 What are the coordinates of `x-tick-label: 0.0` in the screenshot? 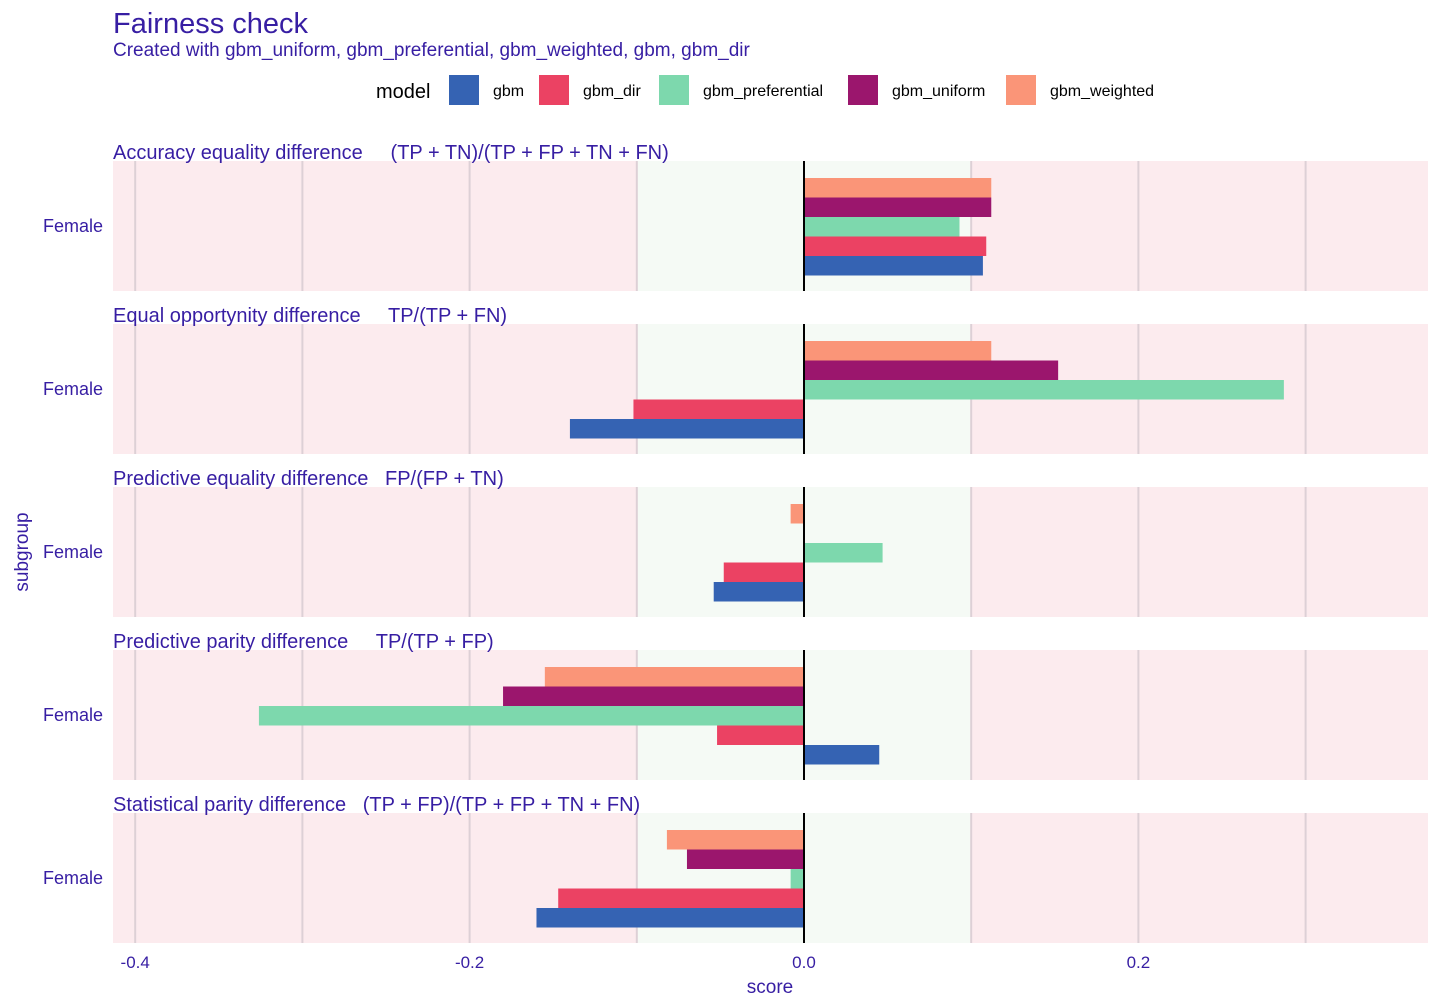 It's located at (804, 962).